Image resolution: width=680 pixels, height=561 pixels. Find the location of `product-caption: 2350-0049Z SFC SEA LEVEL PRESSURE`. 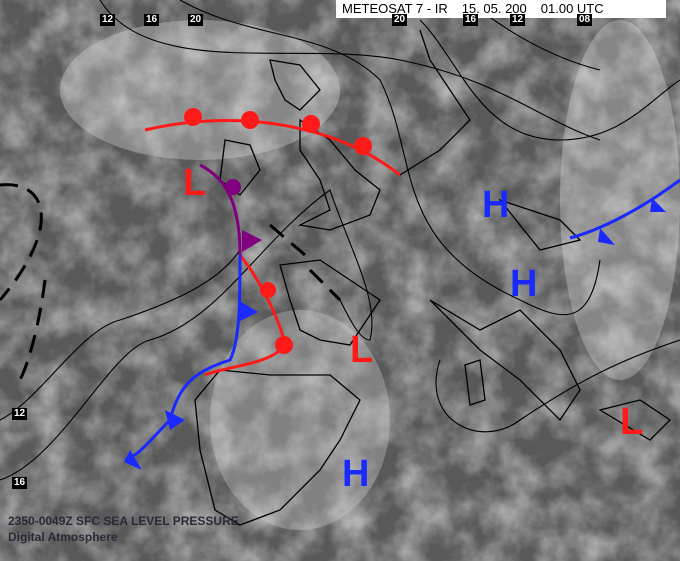

product-caption: 2350-0049Z SFC SEA LEVEL PRESSURE is located at coordinates (123, 521).